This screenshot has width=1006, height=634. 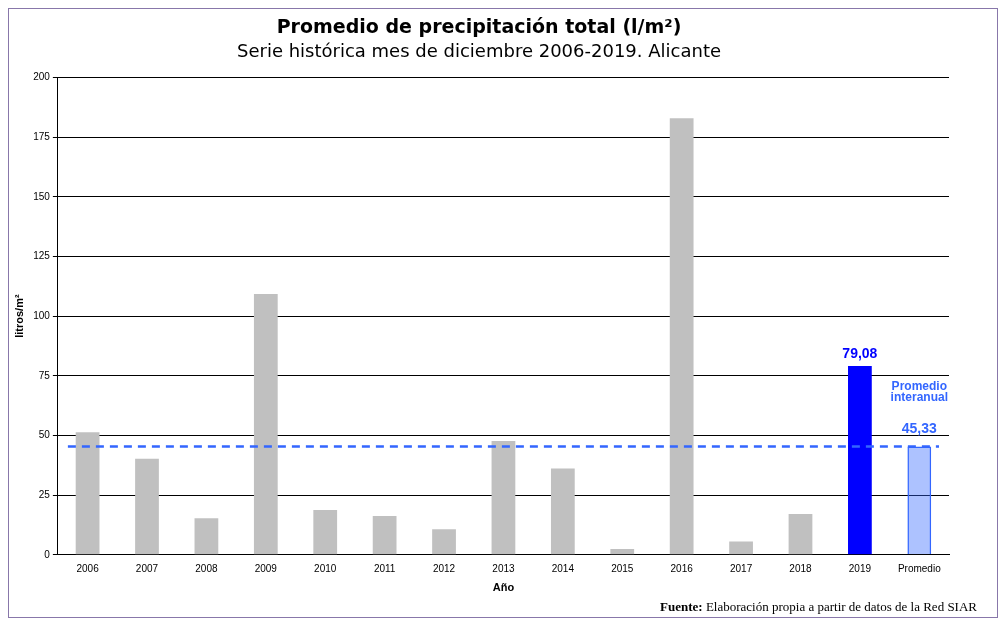 I want to click on x-tick-label: Promedio, so click(x=919, y=568).